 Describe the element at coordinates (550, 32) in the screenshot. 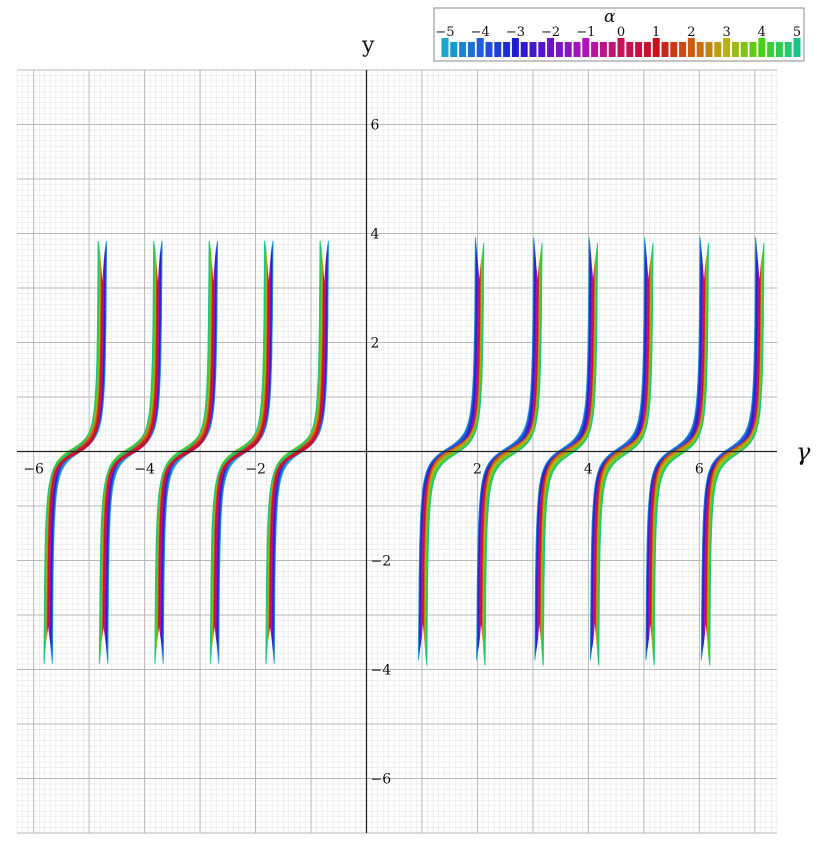

I see `colorbar-tick-label: −2` at that location.